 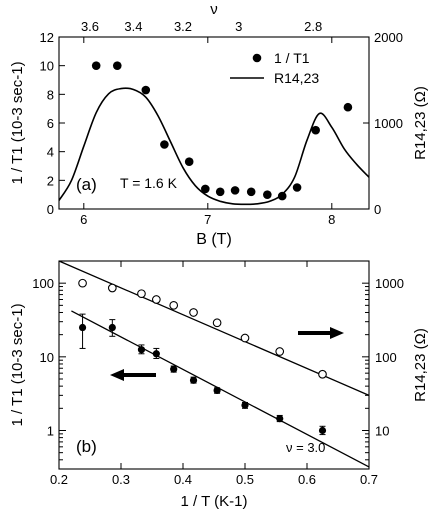 I want to click on a-y-tick-label: 0, so click(x=50, y=209).